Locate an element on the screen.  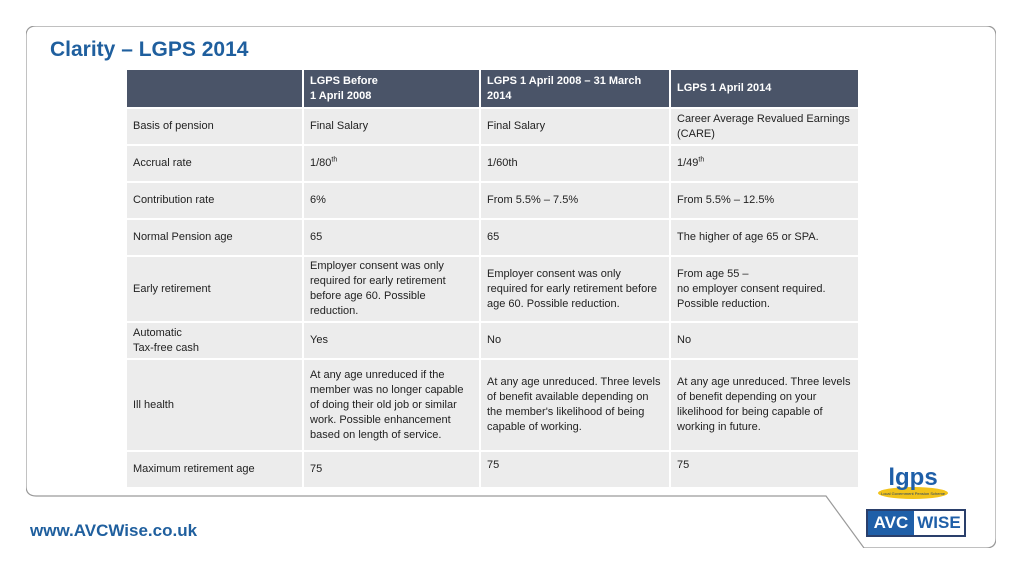
row-label: Ill health is located at coordinates (214, 405).